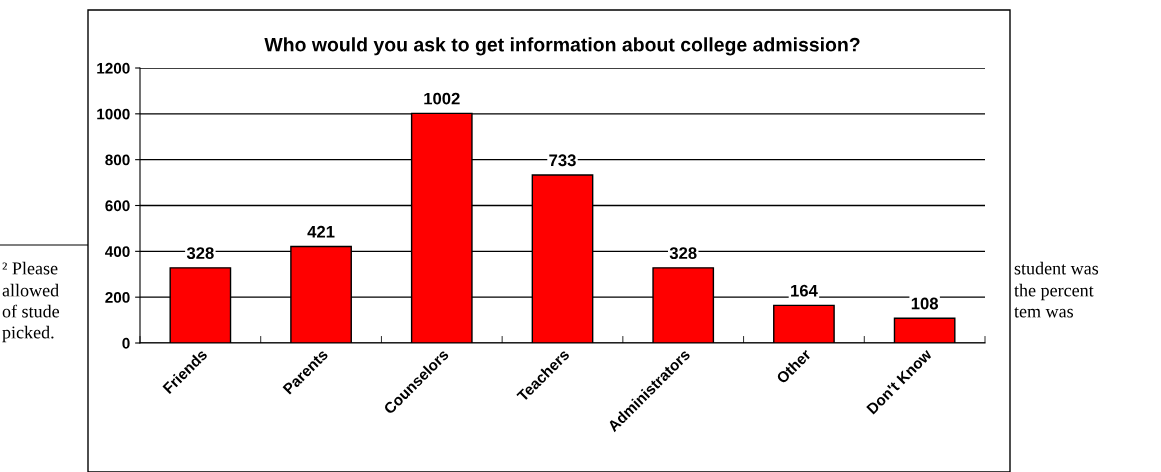 This screenshot has height=472, width=1161. What do you see at coordinates (113, 114) in the screenshot?
I see `y-tick-label: 1000` at bounding box center [113, 114].